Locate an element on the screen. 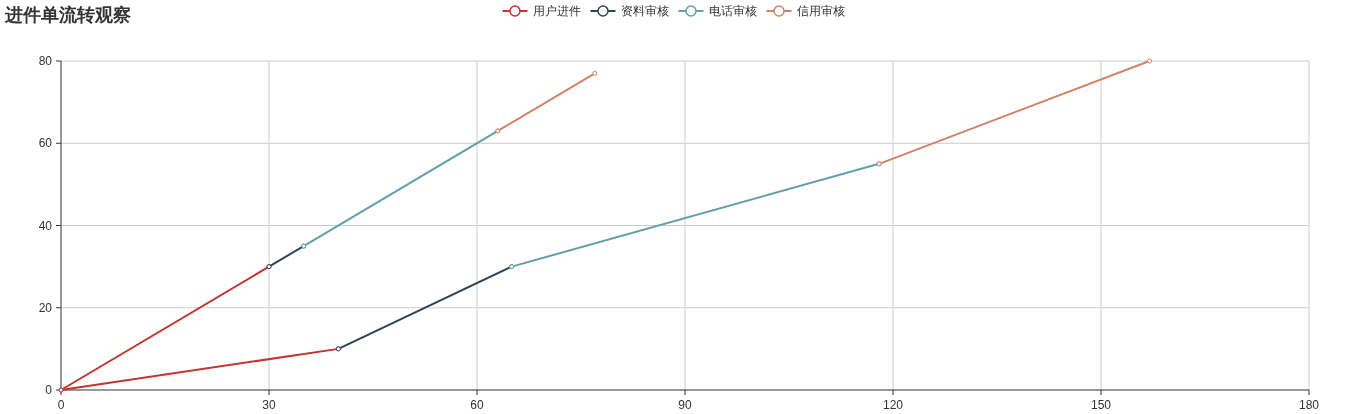 The image size is (1347, 414). x-tick-label: 180 is located at coordinates (1309, 405).